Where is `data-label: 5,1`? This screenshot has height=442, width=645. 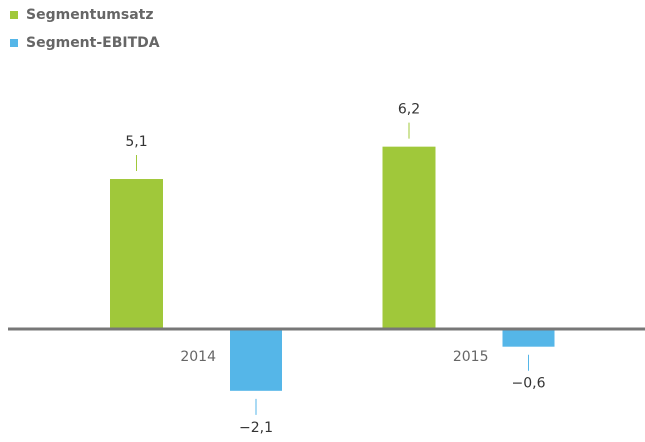
data-label: 5,1 is located at coordinates (136, 142).